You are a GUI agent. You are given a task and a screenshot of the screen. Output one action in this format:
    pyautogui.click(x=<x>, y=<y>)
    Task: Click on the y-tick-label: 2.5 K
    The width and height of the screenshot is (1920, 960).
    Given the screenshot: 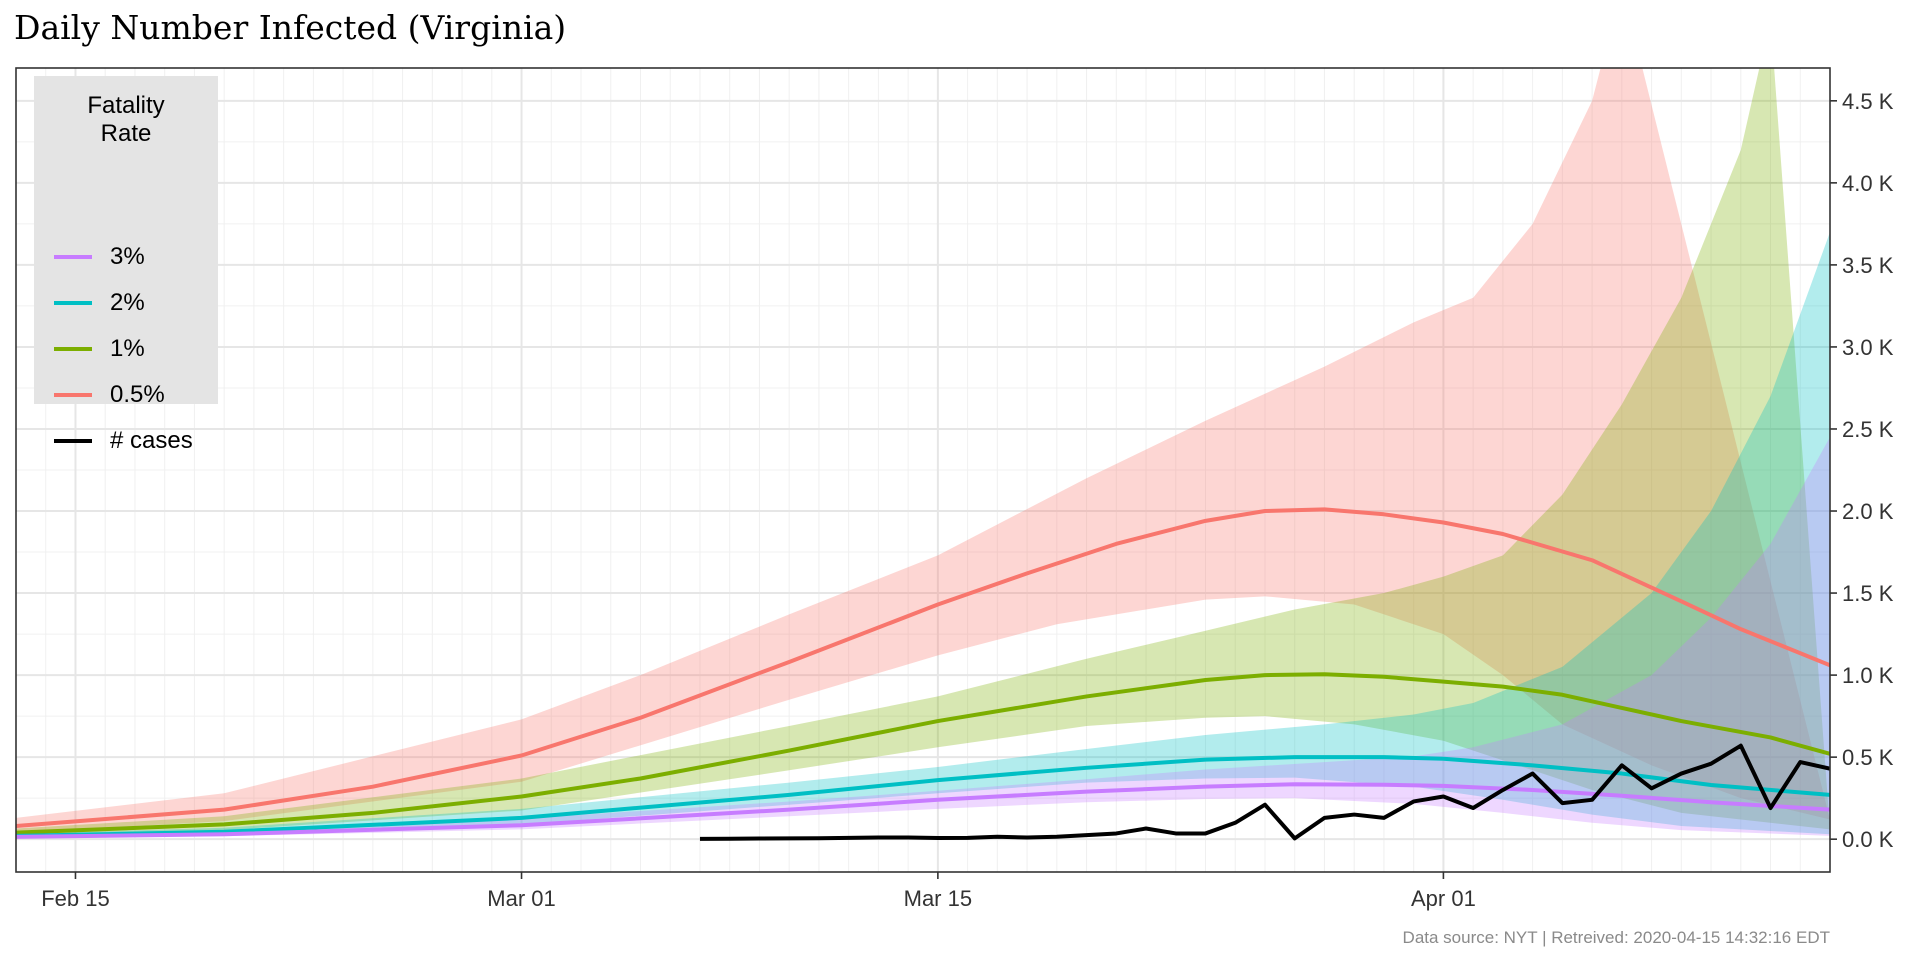 What is the action you would take?
    pyautogui.click(x=1868, y=429)
    